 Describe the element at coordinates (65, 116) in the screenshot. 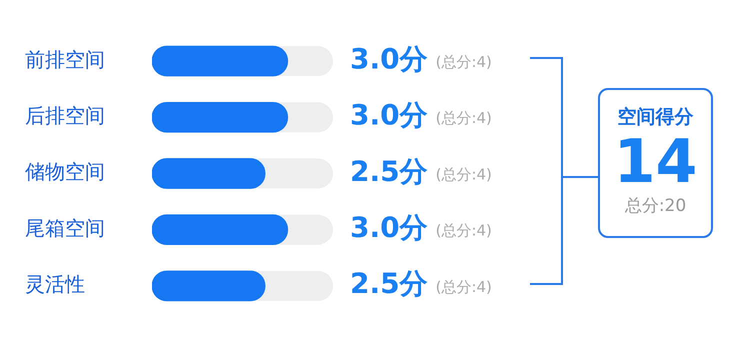

I see `y-tick-label: 后排空间` at that location.